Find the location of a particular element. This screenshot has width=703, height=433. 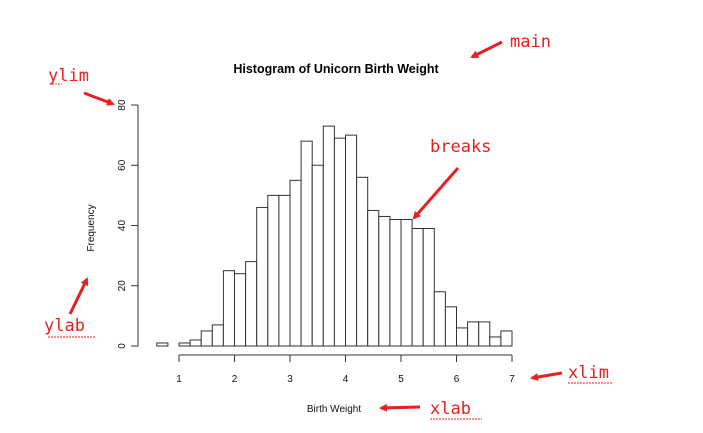

x-tick-label: 2 is located at coordinates (235, 379).